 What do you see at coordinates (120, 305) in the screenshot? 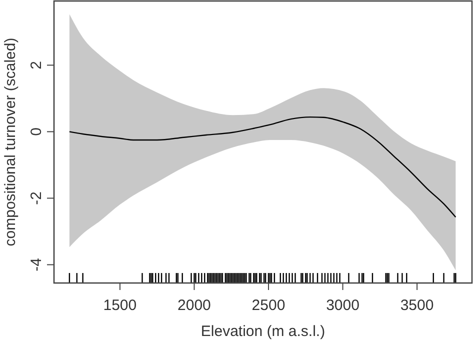
I see `x-tick-label: 1500` at bounding box center [120, 305].